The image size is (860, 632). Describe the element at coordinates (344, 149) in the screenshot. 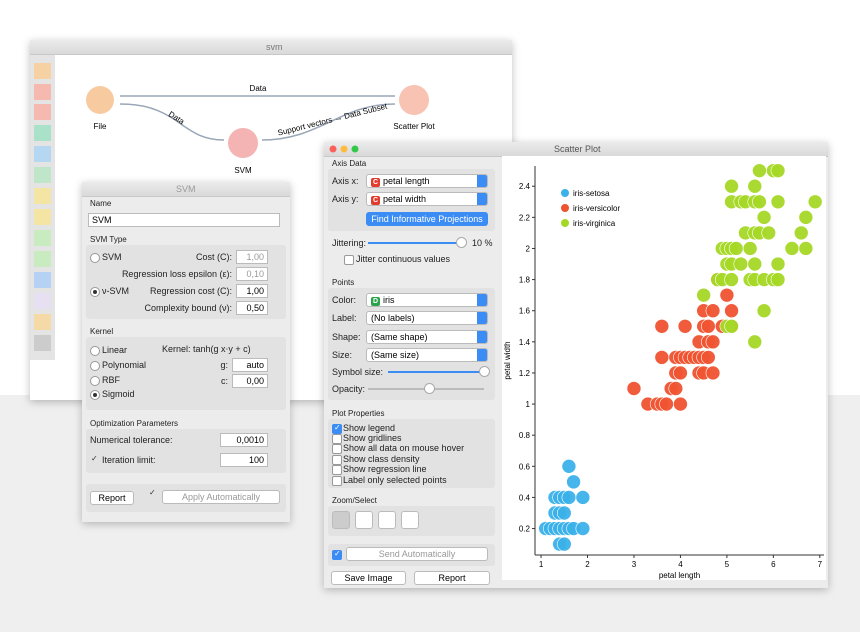

I see `window-buttons` at that location.